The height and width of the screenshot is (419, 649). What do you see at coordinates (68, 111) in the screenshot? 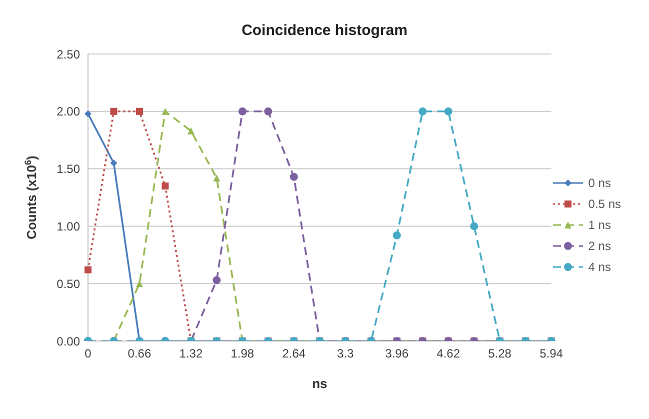
I see `y-tick-label: 2.00` at bounding box center [68, 111].